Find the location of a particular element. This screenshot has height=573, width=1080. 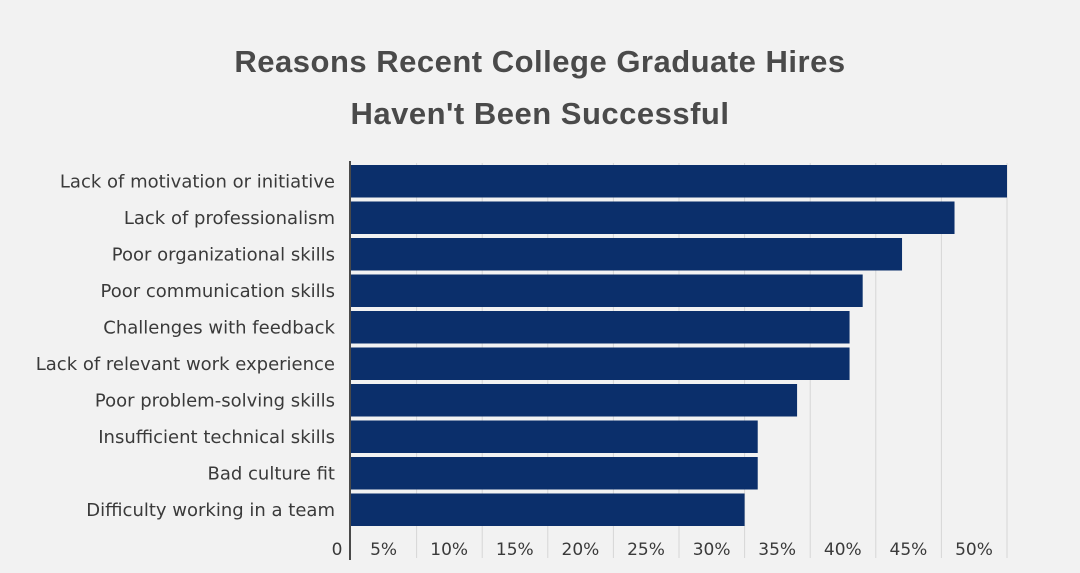

category-label: Lack of professionalism is located at coordinates (229, 218).